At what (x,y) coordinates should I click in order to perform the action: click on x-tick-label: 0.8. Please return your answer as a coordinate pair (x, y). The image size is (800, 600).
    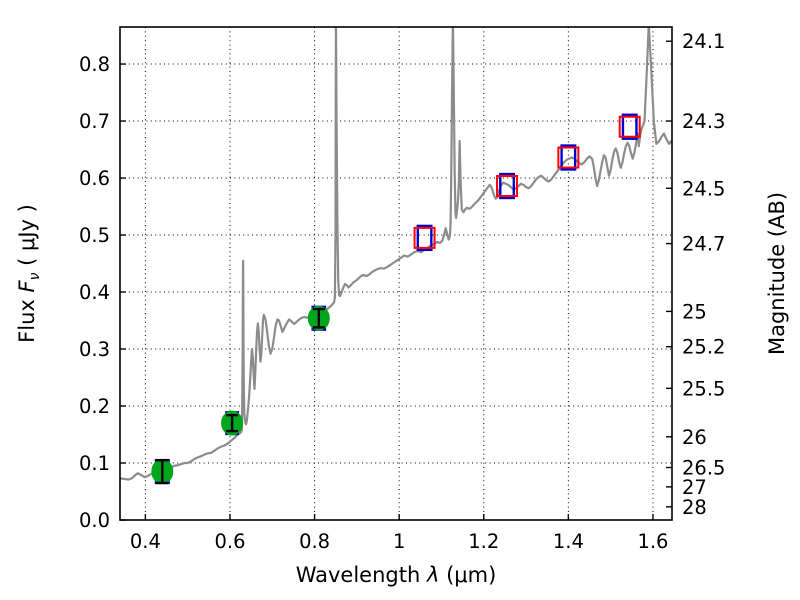
    Looking at the image, I should click on (314, 541).